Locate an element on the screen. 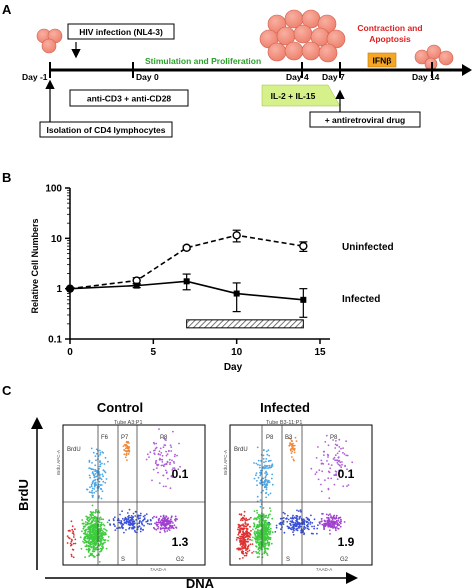 The width and height of the screenshot is (474, 588). timeline-arrowhead is located at coordinates (467, 70).